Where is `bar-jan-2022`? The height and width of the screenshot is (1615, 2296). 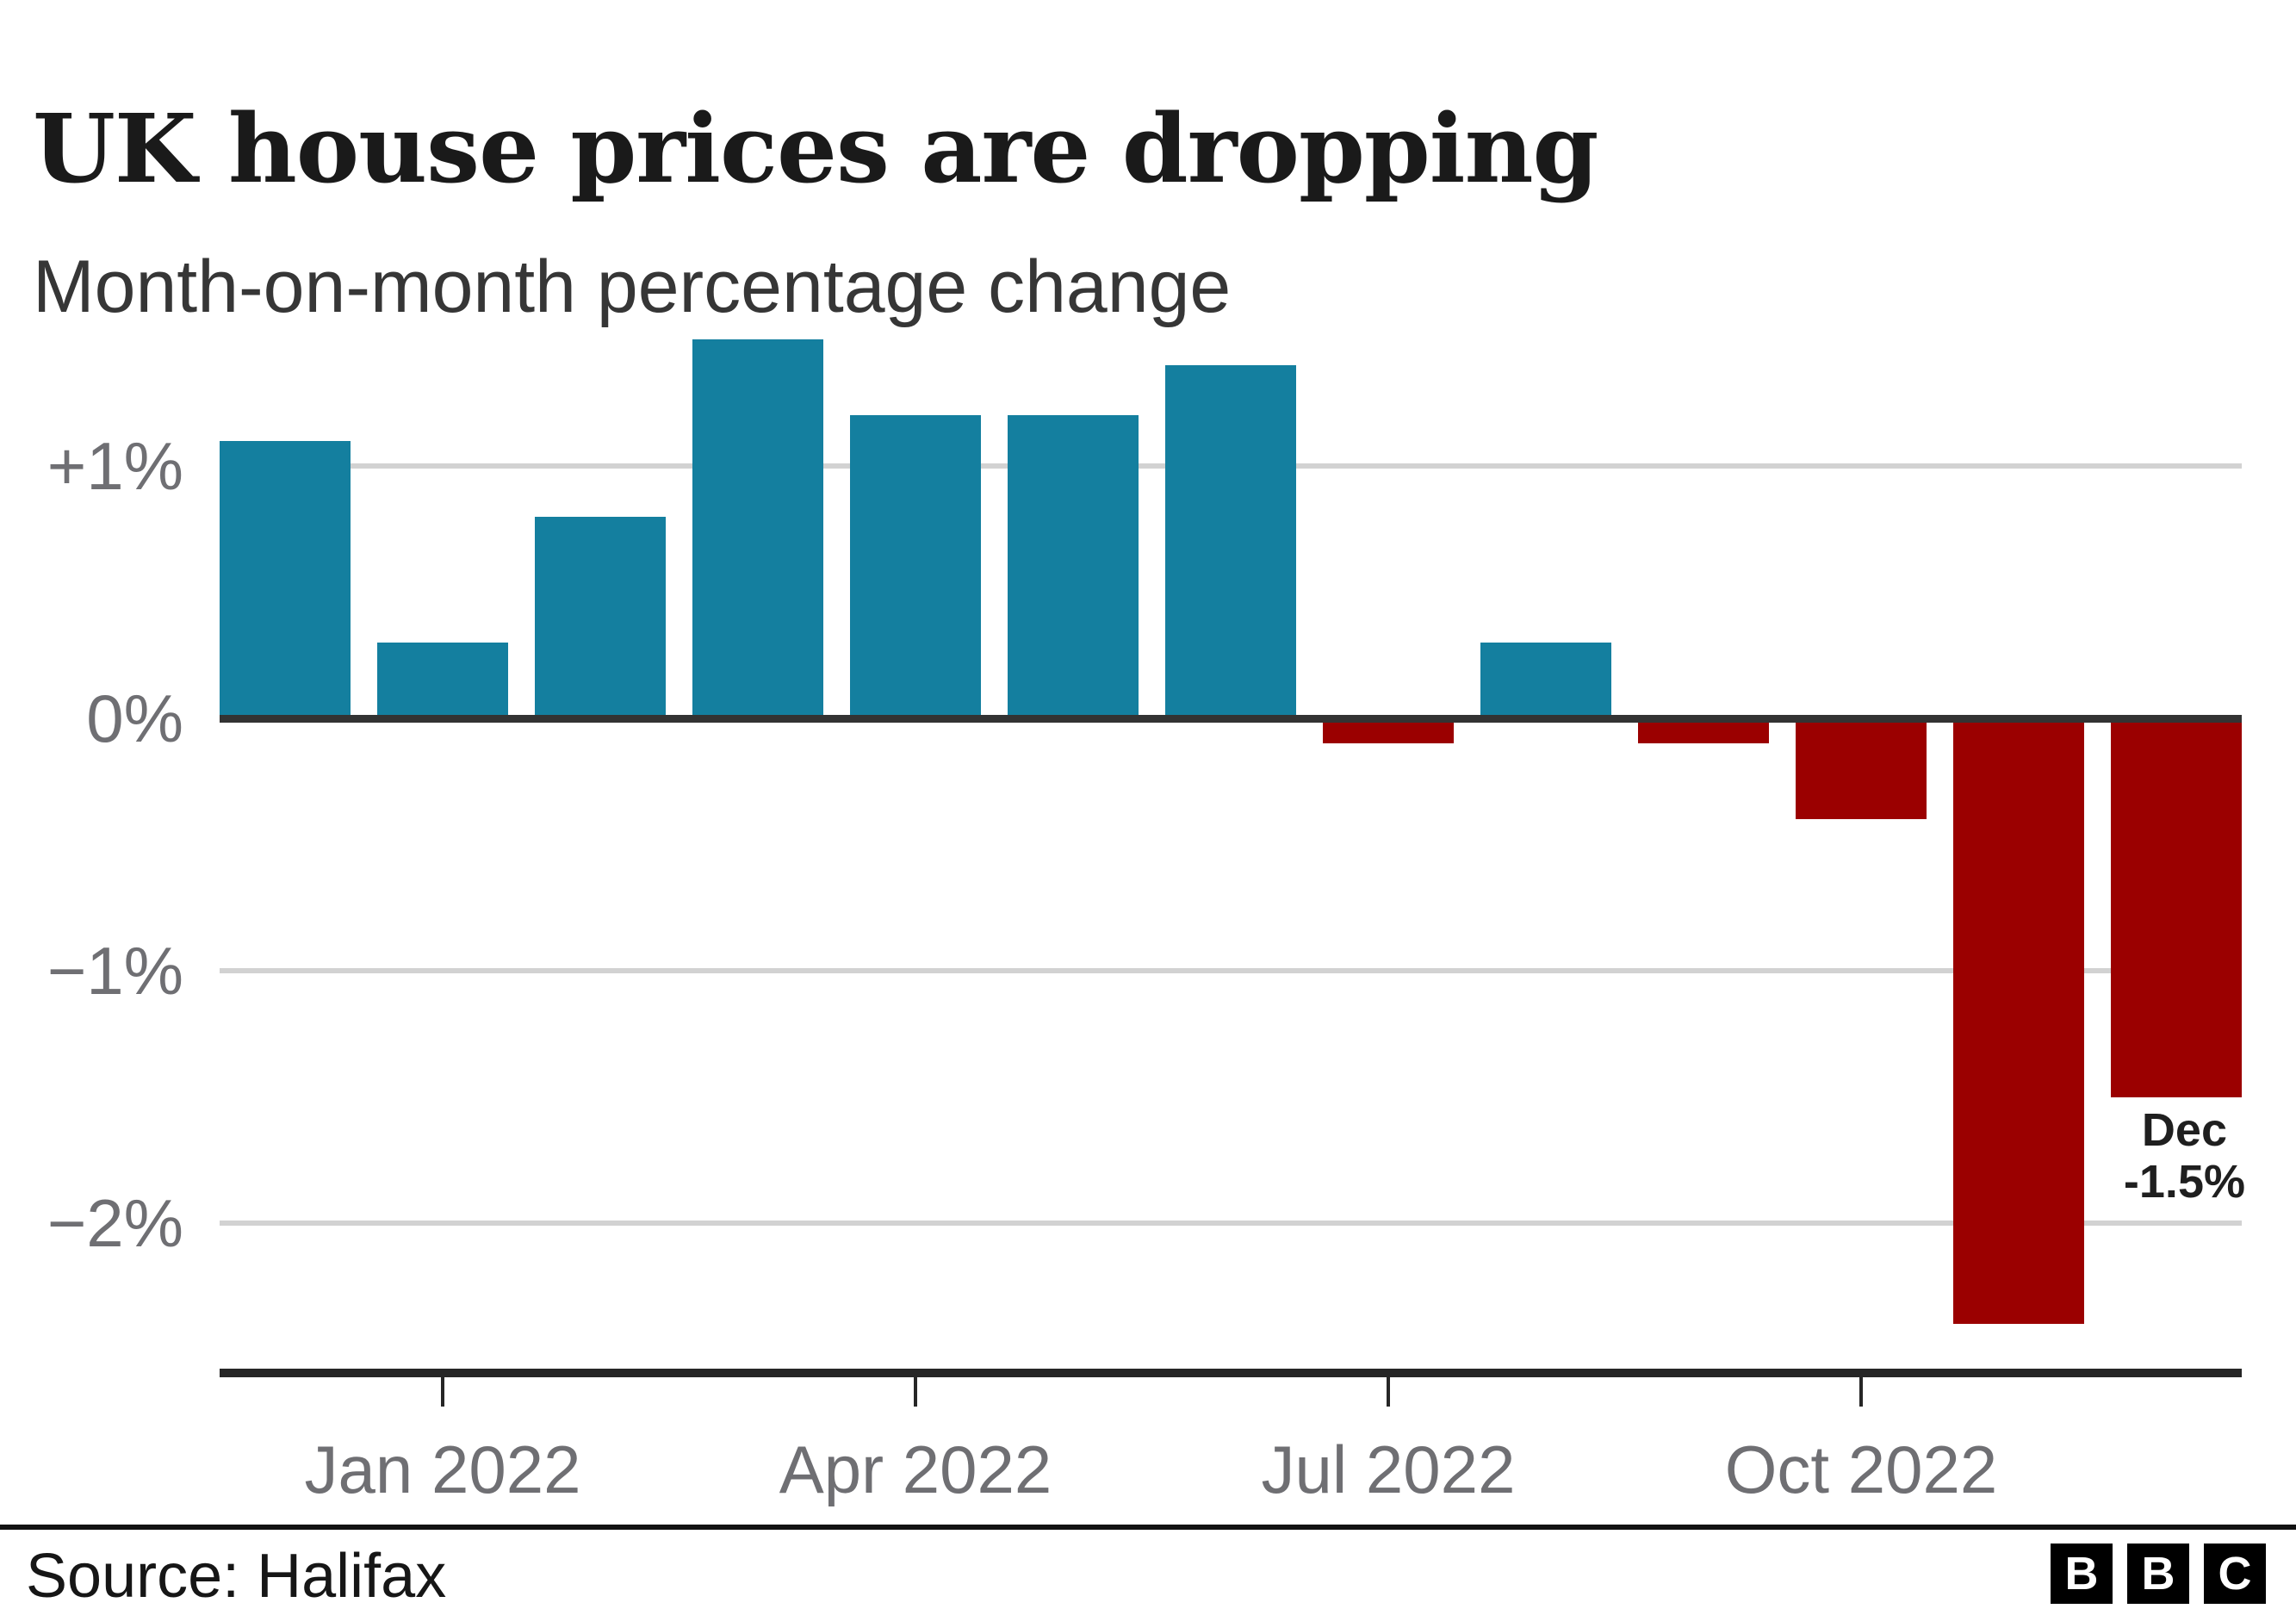 bar-jan-2022 is located at coordinates (442, 680).